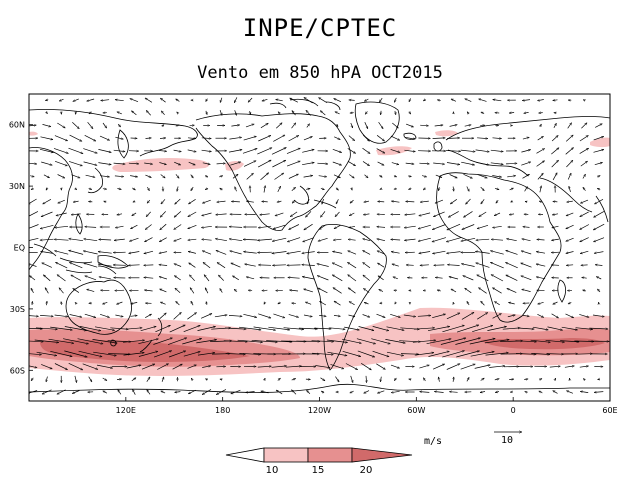 This screenshot has width=640, height=494. I want to click on coast-madagascar, so click(561, 291).